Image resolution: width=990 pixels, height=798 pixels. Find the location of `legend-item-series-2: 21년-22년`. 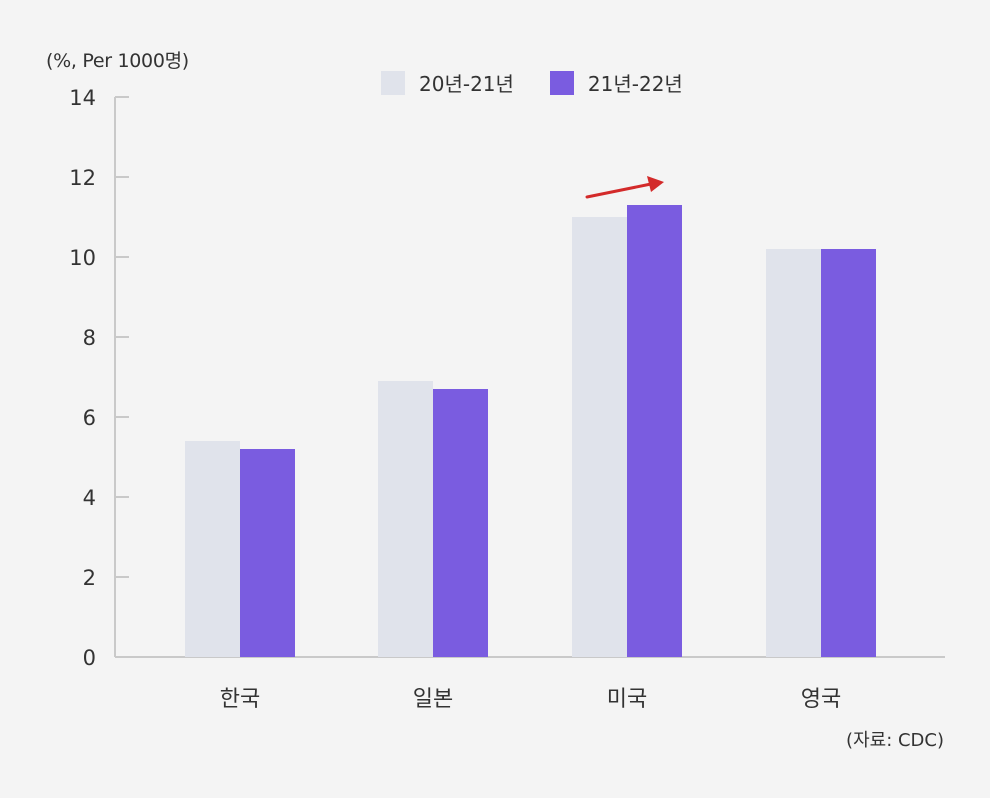

legend-item-series-2: 21년-22년 is located at coordinates (616, 82).